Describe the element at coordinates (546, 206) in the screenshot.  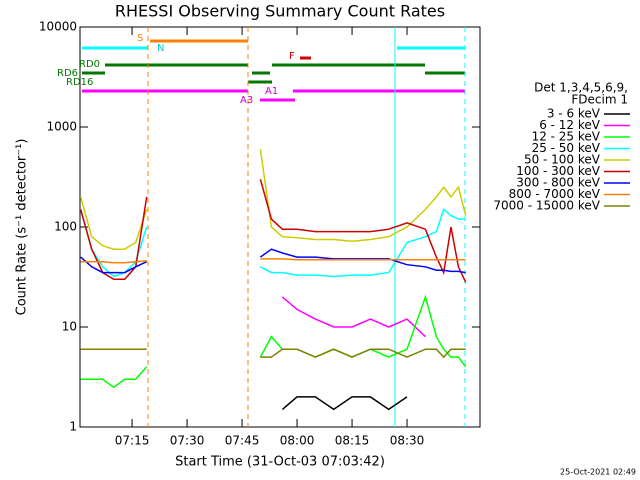
I see `legend-label: 7000 - 15000 keV` at that location.